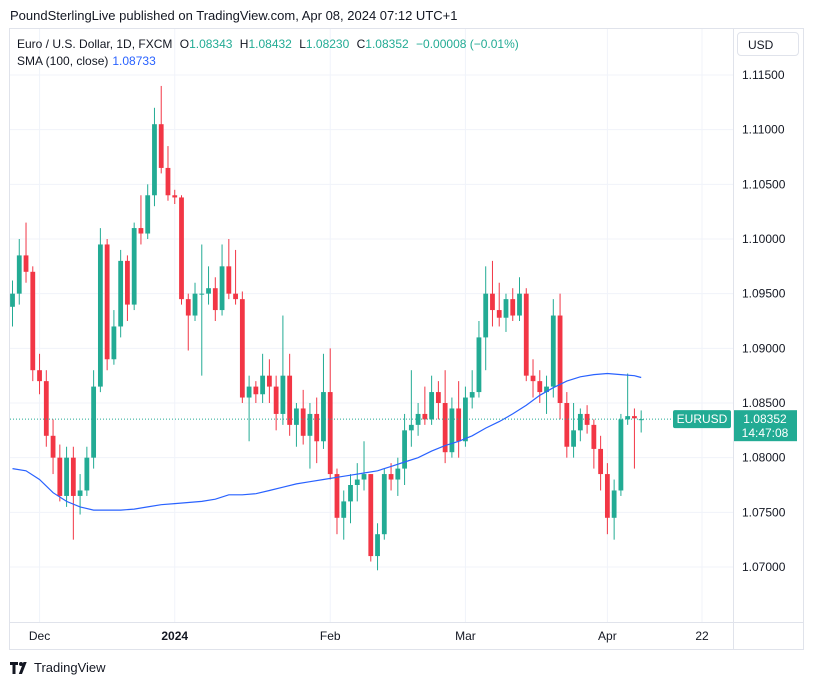  I want to click on price-tag-countdown: 14:47:08, so click(765, 433).